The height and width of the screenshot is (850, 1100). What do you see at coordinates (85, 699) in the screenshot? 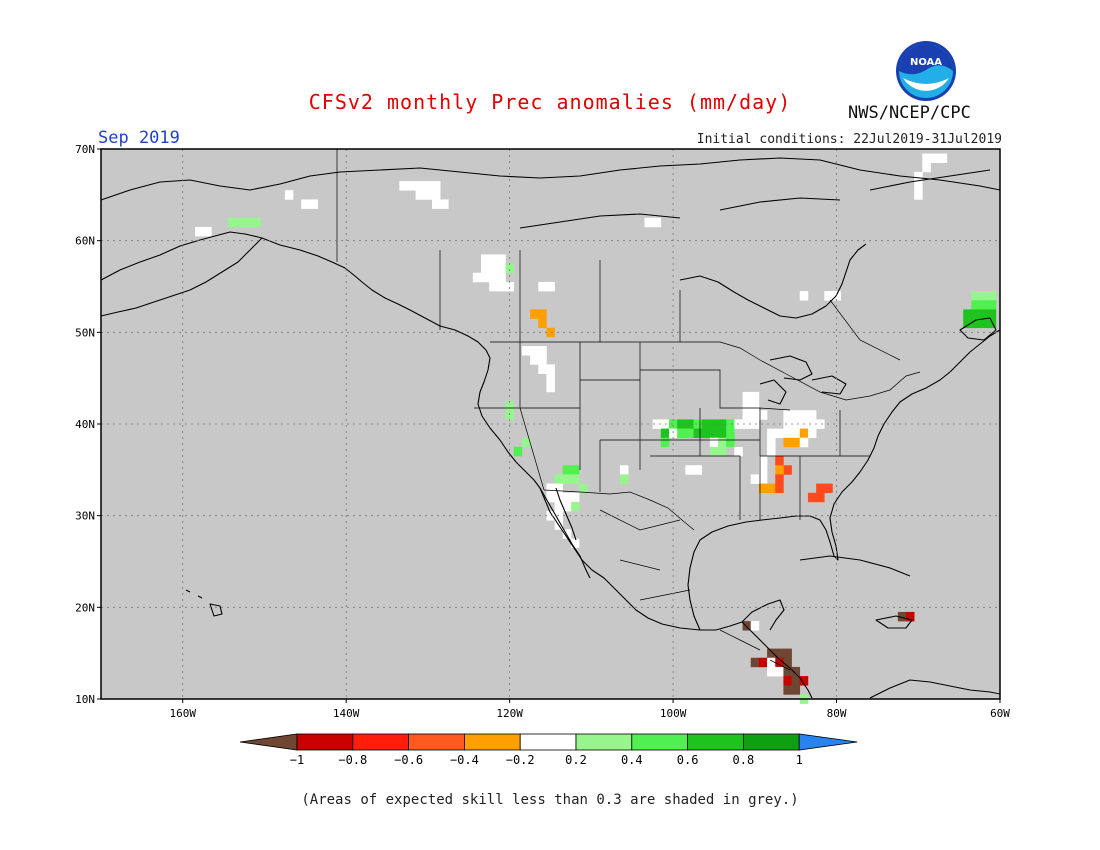
I see `lat-tick-label: 10N` at bounding box center [85, 699].